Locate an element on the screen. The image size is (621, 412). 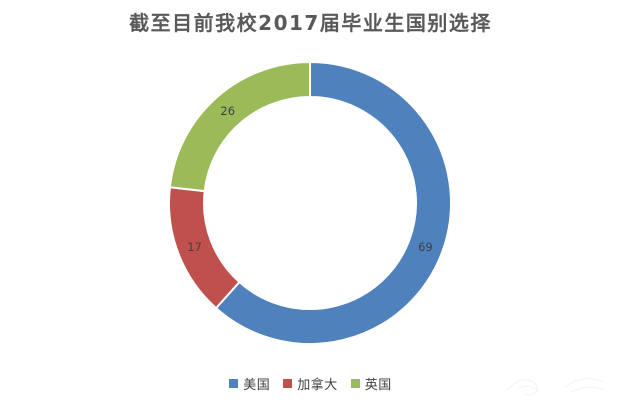
legend-item-加拿大: 加拿大 is located at coordinates (310, 383).